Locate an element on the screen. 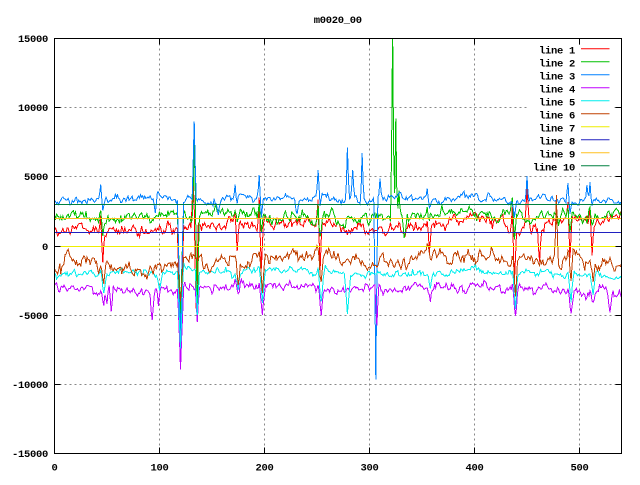 The image size is (640, 485). svg-text: line 8 is located at coordinates (557, 142).